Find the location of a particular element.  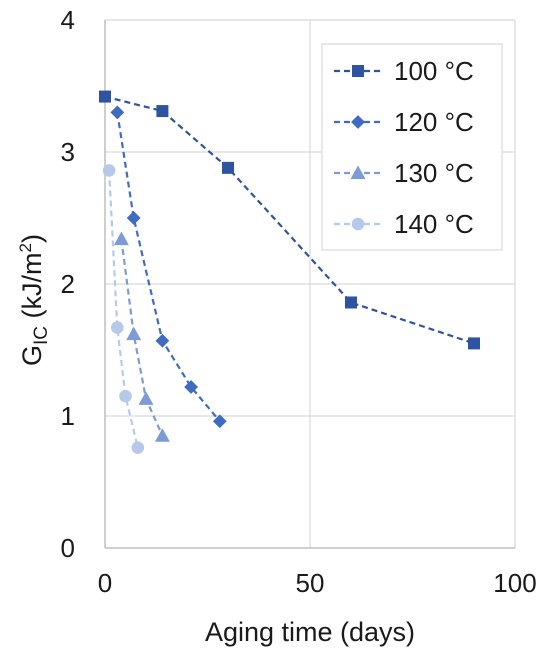

legend-label: 100 °C is located at coordinates (434, 71).